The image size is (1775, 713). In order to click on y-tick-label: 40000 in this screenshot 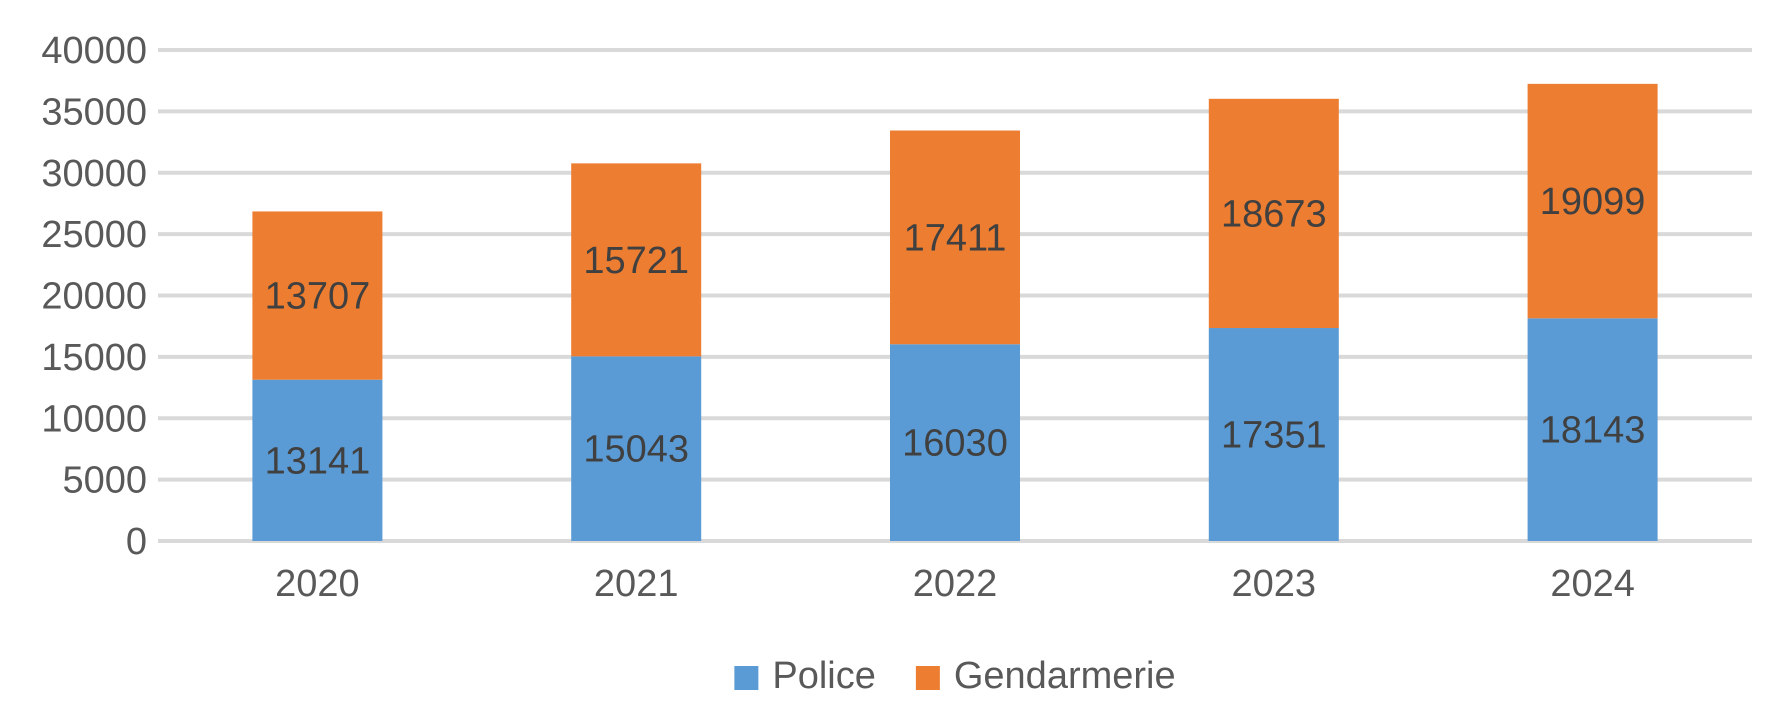, I will do `click(94, 51)`.